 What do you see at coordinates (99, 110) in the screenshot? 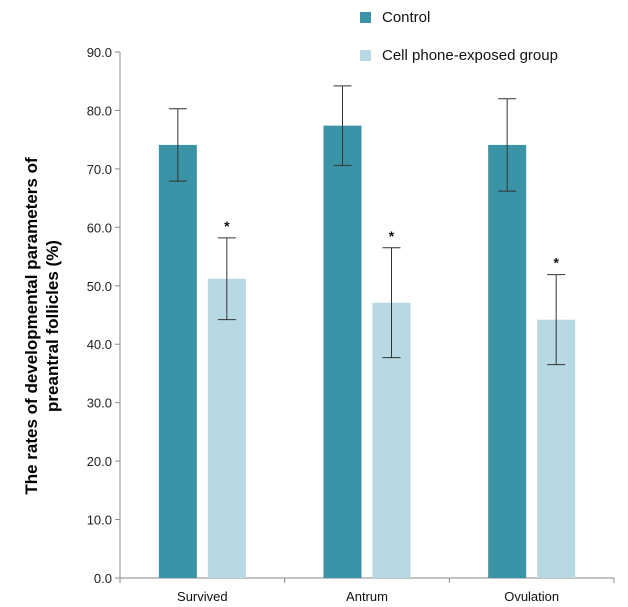
I see `y-tick-label: 80.0` at bounding box center [99, 110].